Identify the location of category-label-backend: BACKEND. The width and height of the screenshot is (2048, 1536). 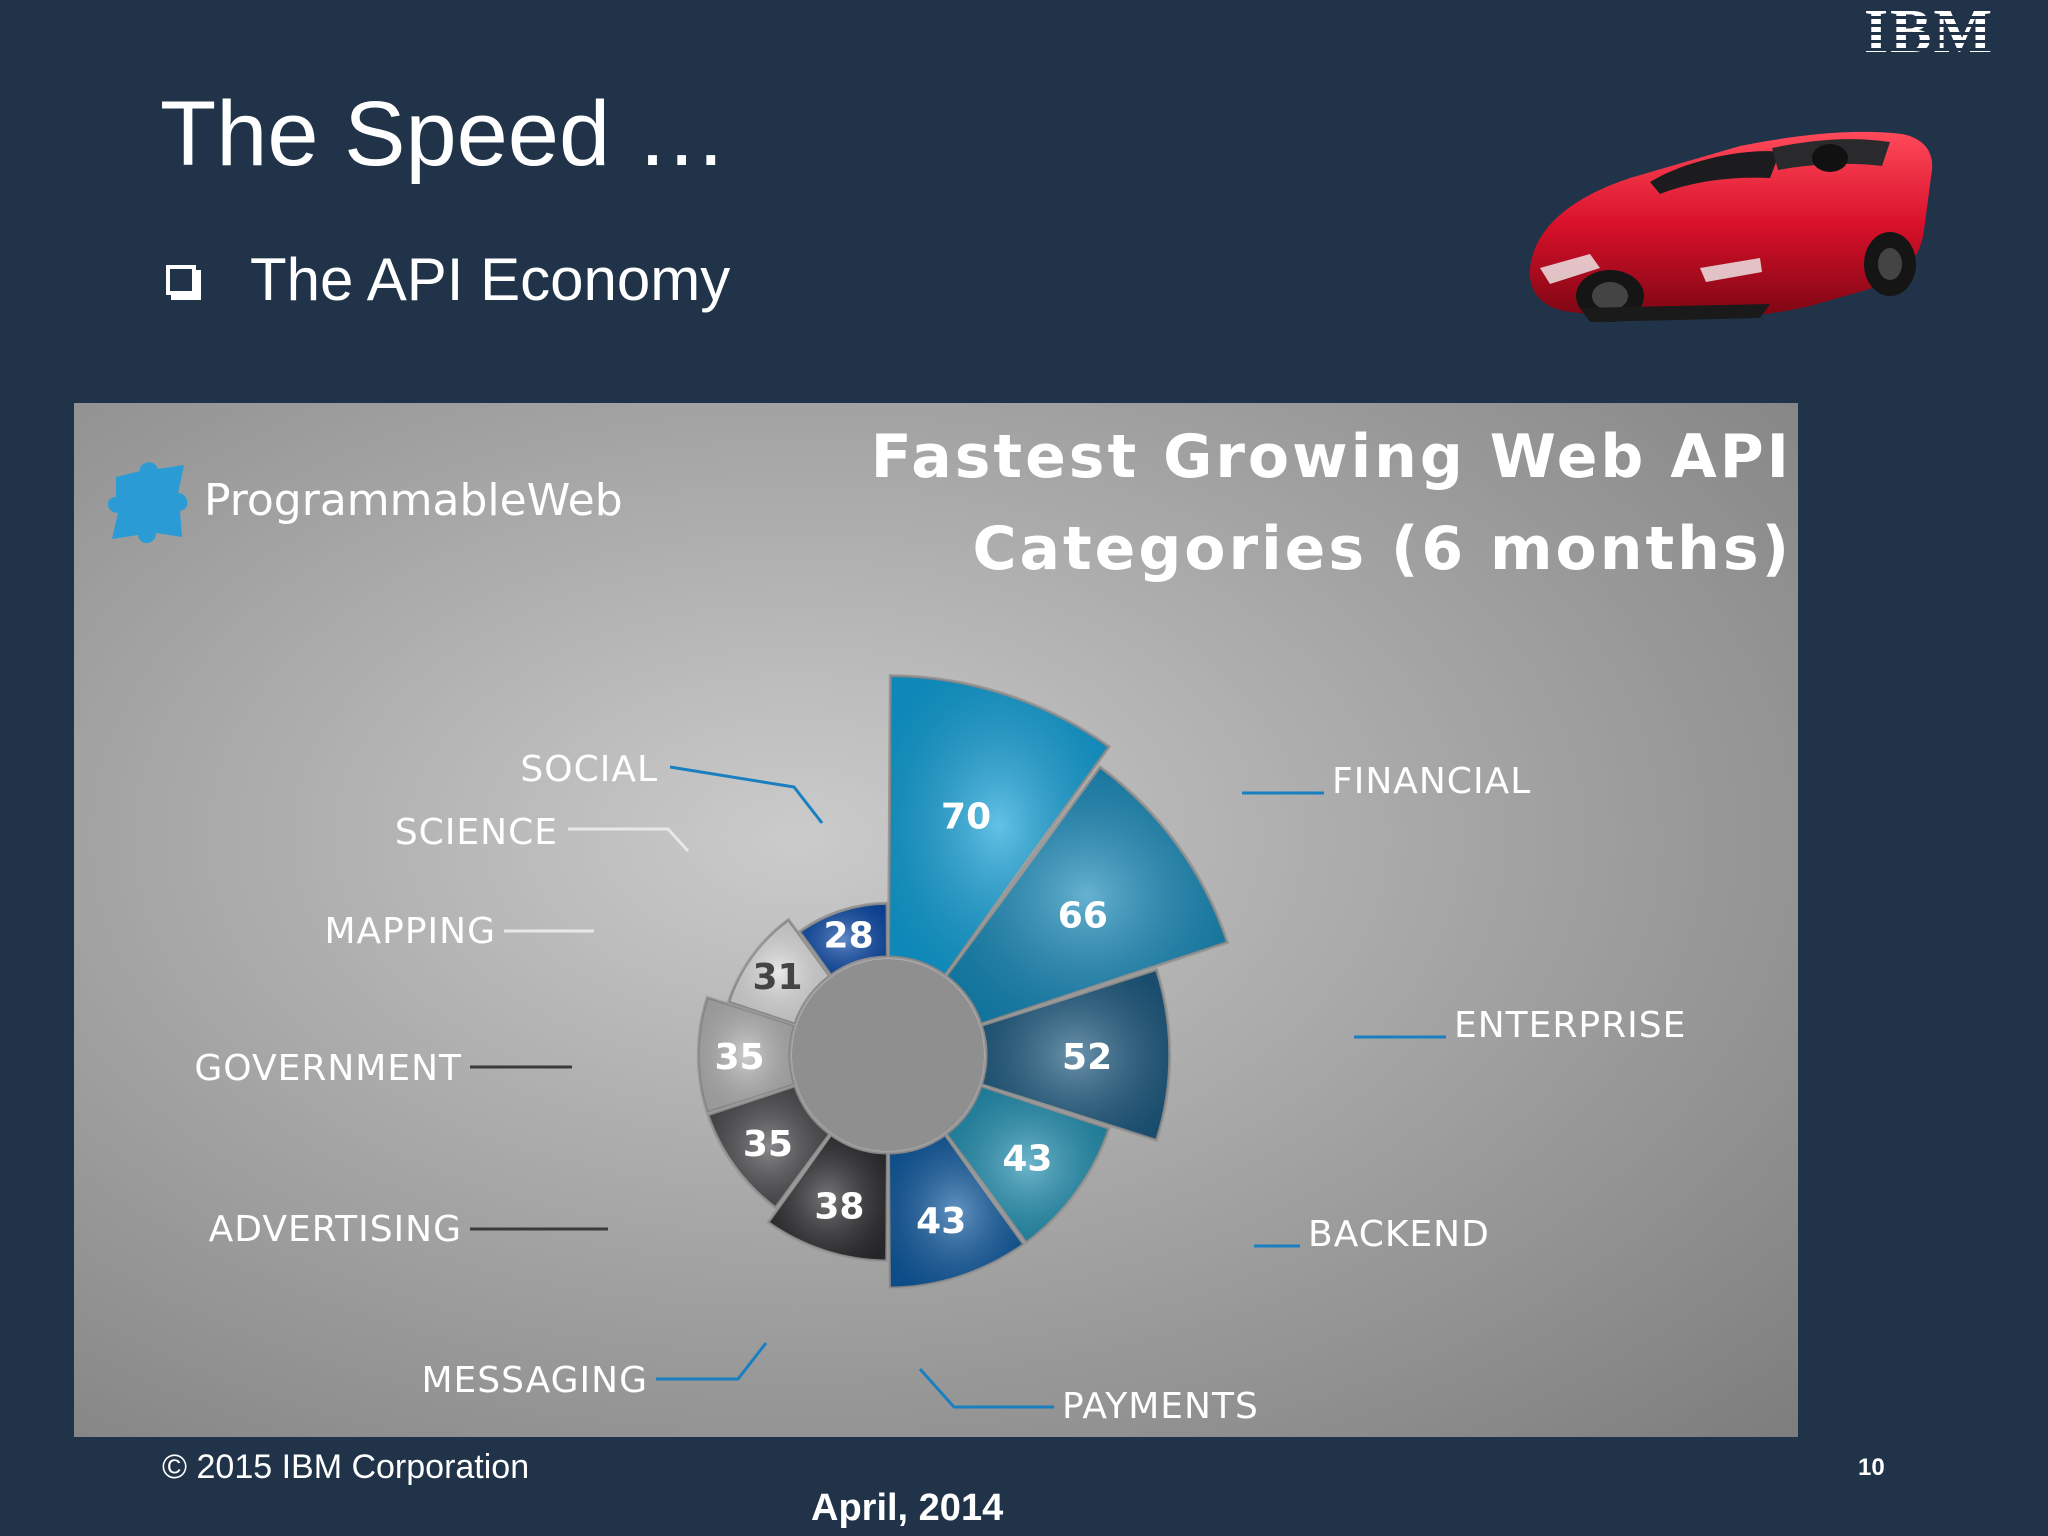
(1399, 1234).